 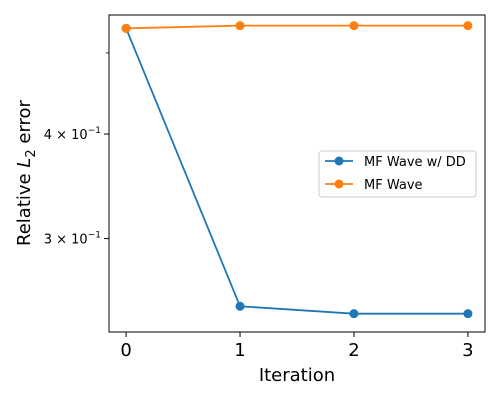 What do you see at coordinates (239, 350) in the screenshot?
I see `x-tick-label: 1` at bounding box center [239, 350].